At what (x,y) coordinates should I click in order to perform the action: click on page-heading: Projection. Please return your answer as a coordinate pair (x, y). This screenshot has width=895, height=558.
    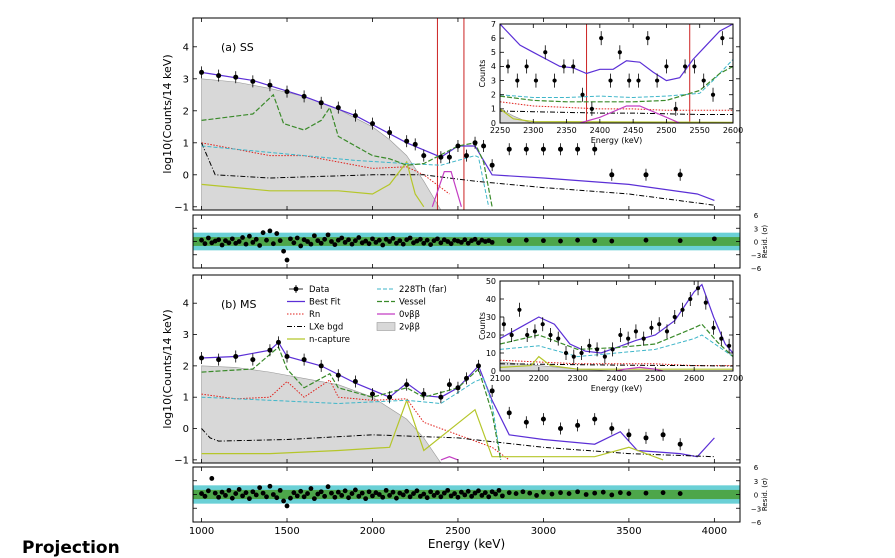
    Looking at the image, I should click on (71, 548).